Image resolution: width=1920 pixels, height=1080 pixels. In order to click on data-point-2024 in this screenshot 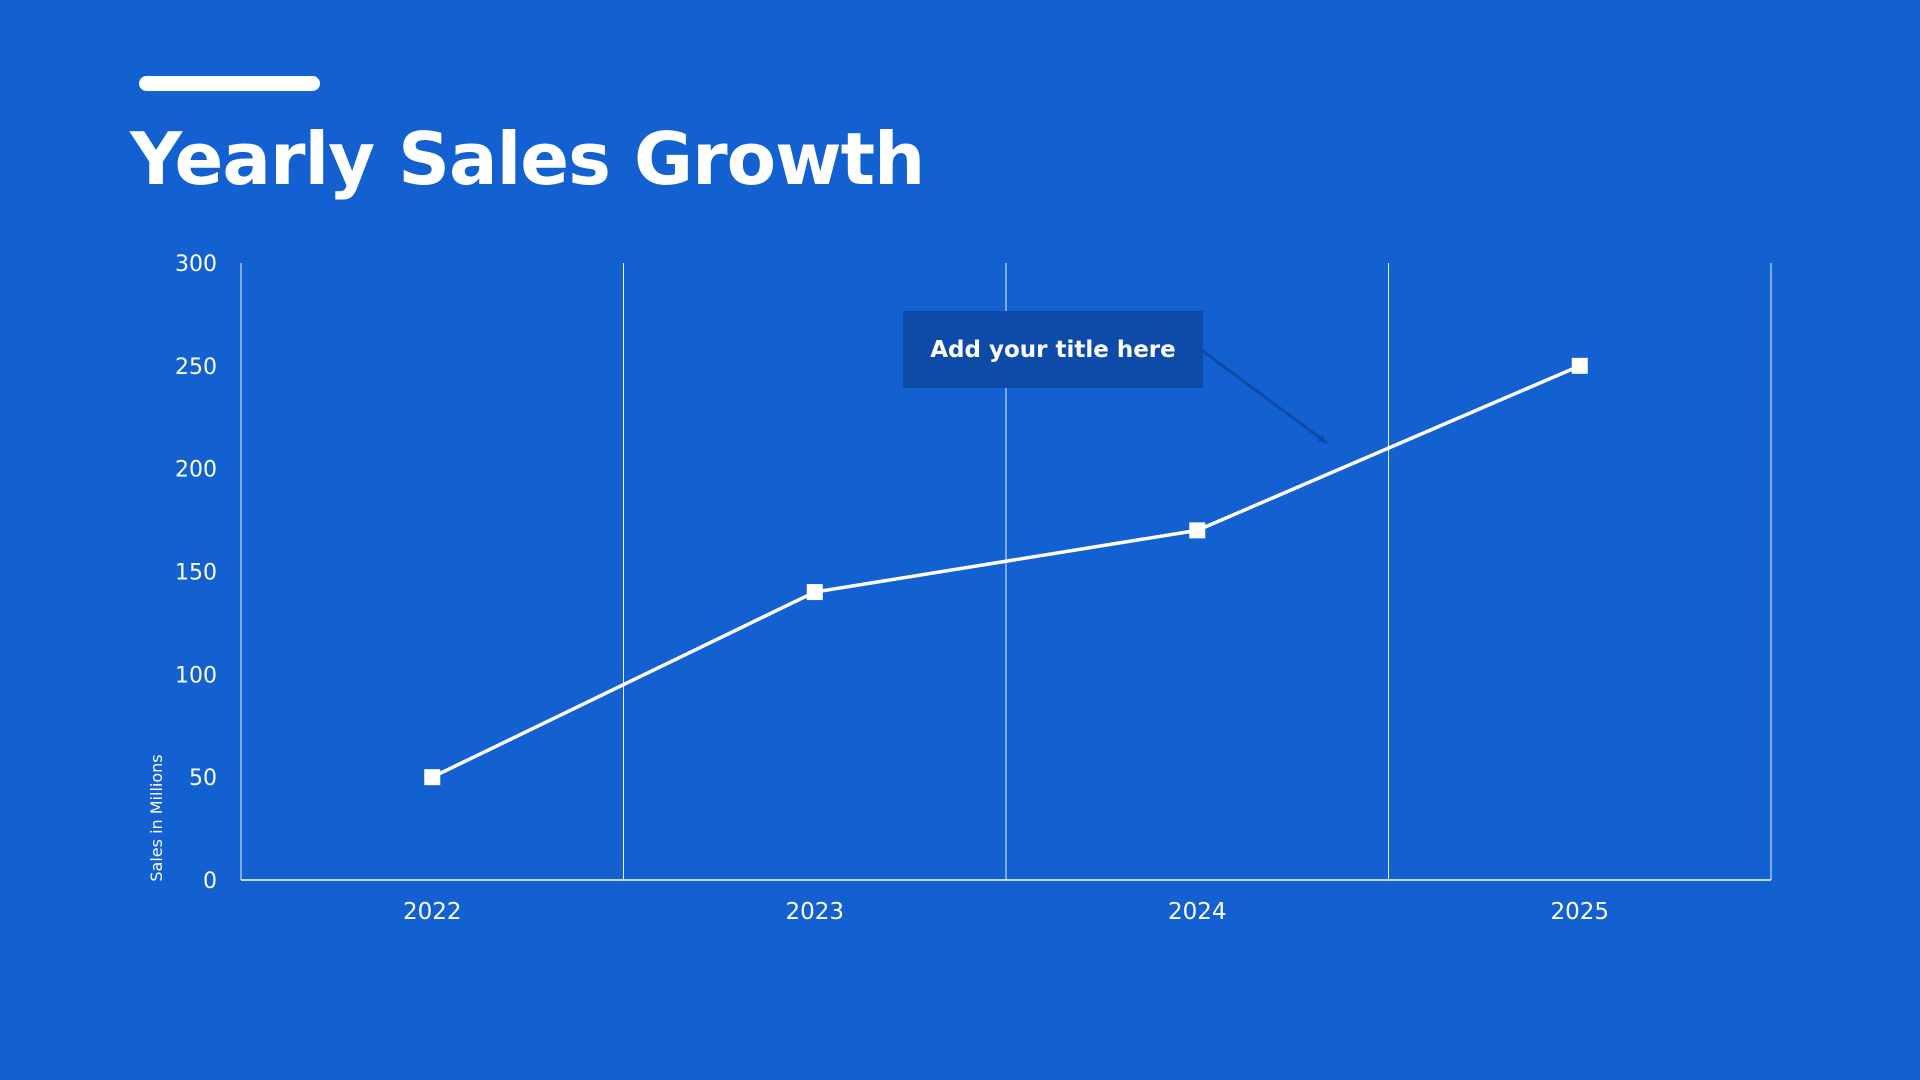, I will do `click(1197, 530)`.